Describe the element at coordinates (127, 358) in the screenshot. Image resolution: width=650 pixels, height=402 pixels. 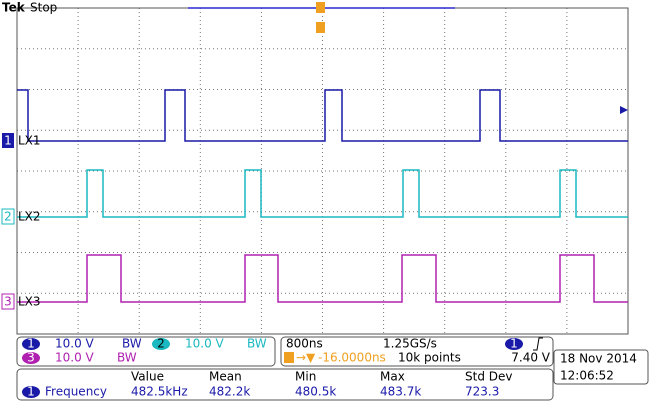
I see `ch3-bw: BW` at that location.